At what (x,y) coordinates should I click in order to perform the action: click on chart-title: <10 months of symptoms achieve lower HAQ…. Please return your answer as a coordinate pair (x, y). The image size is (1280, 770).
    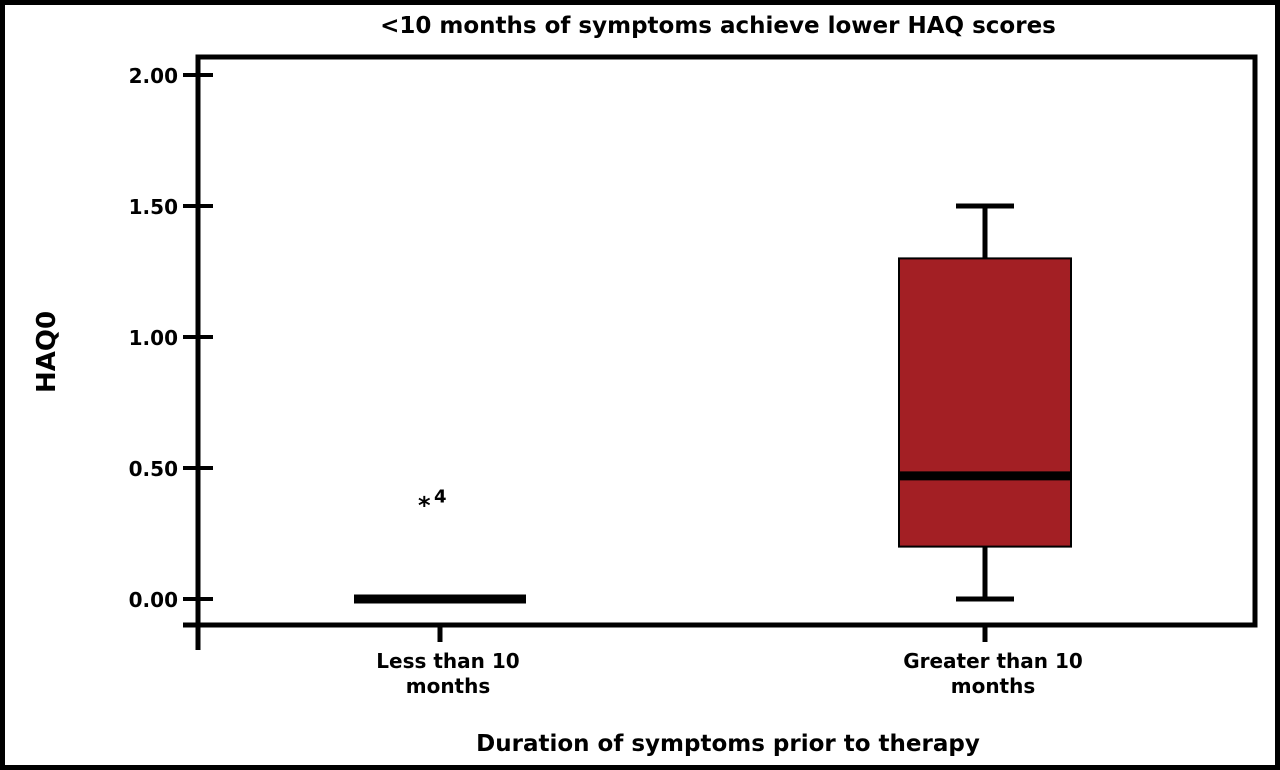
    Looking at the image, I should click on (718, 26).